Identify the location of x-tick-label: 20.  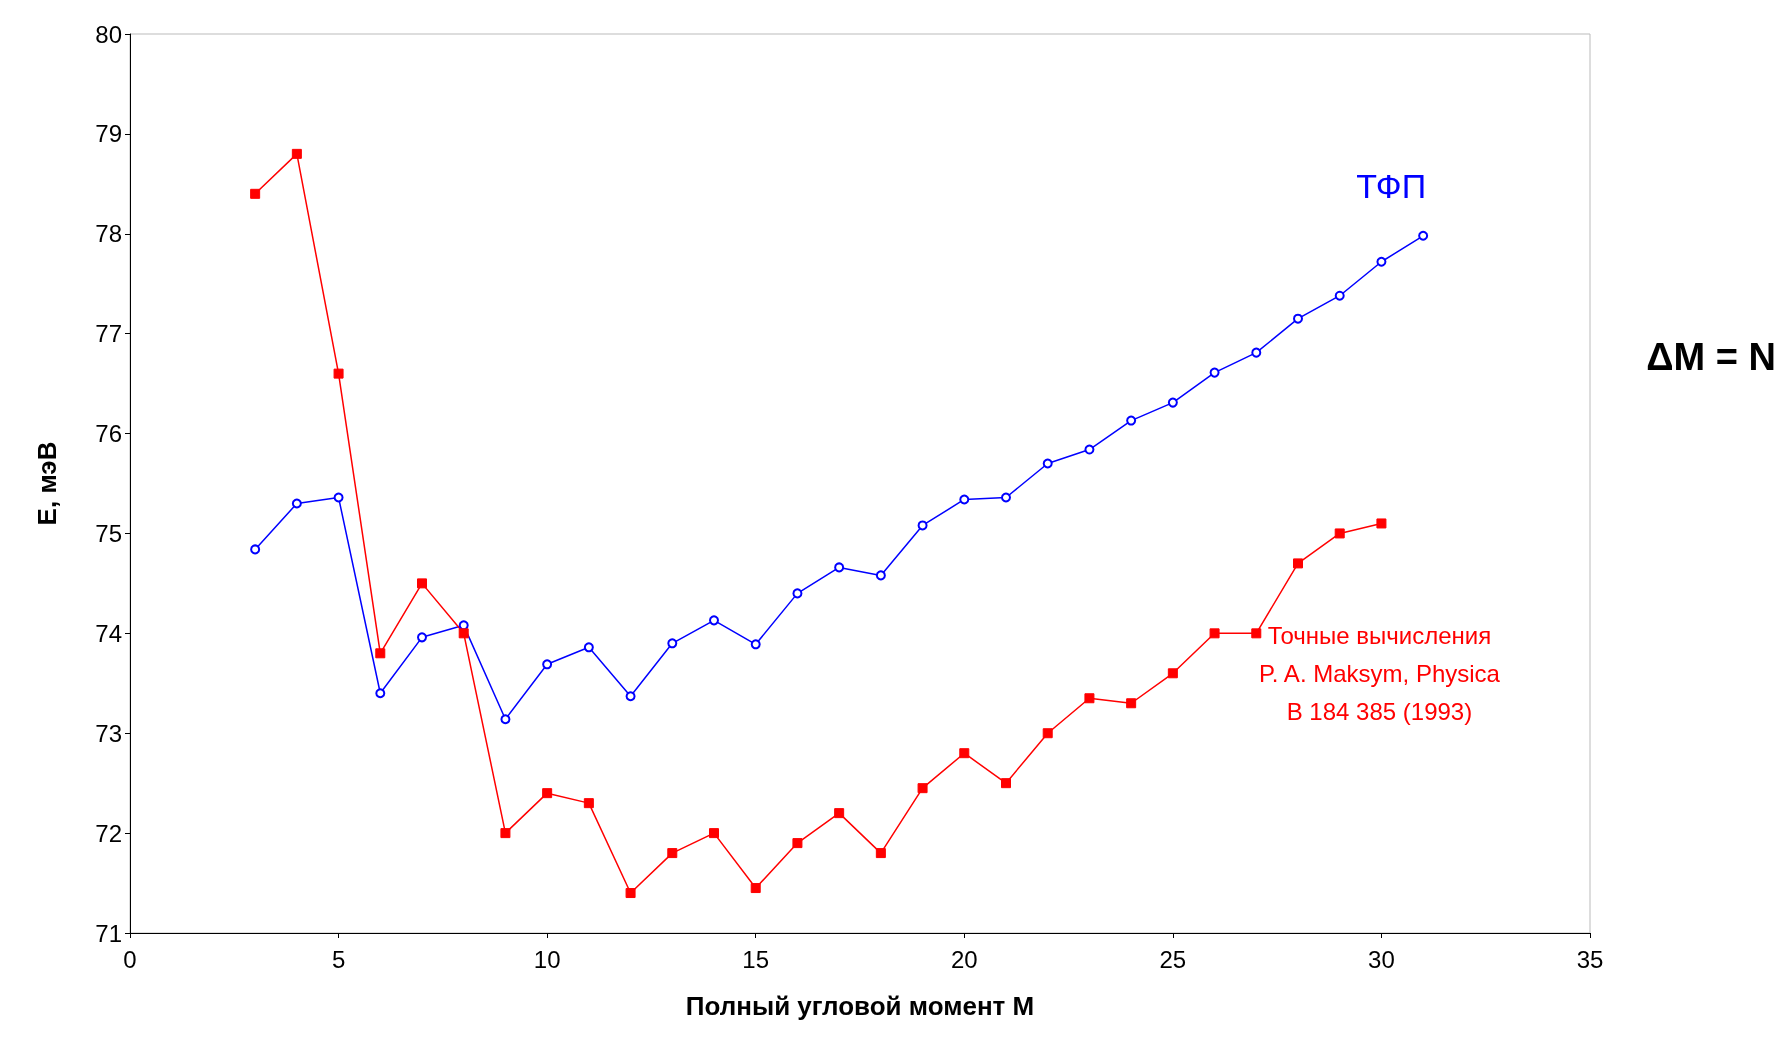
(964, 959).